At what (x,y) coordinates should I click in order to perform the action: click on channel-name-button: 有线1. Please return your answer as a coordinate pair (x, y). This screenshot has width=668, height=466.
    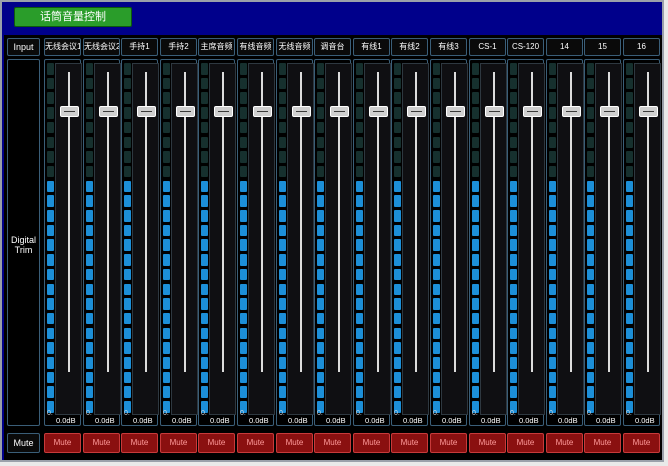
    Looking at the image, I should click on (371, 47).